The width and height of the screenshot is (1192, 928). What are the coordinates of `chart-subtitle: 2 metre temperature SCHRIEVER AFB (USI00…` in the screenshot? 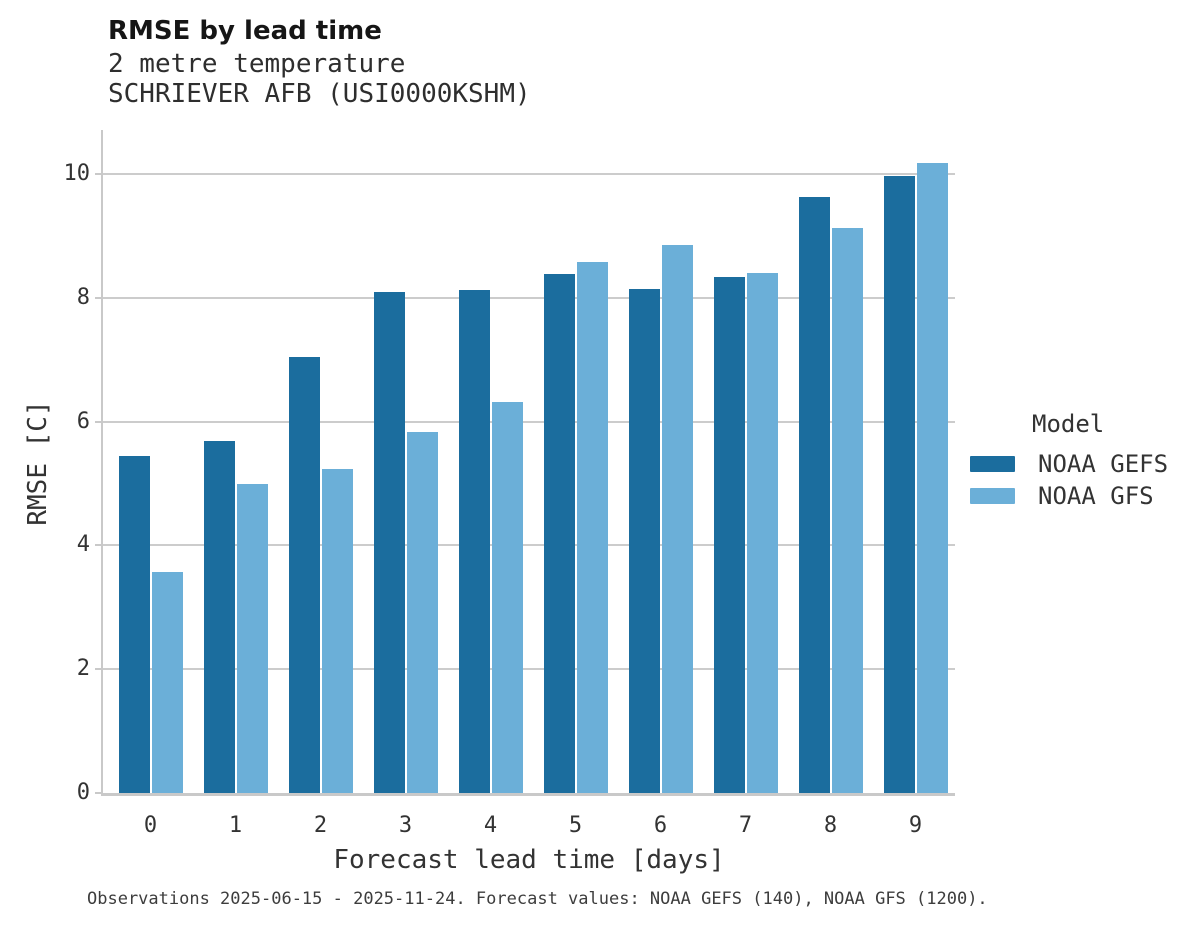 It's located at (319, 79).